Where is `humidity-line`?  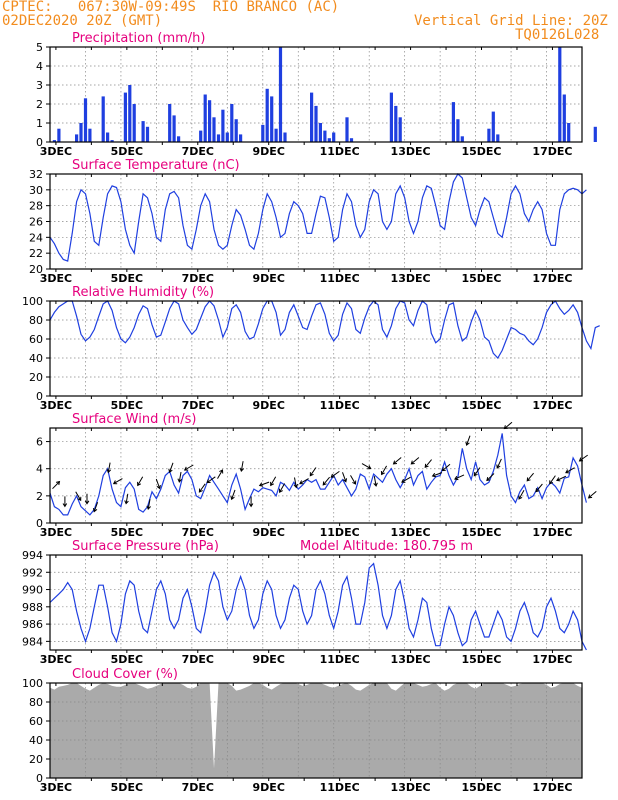
humidity-line is located at coordinates (324, 329).